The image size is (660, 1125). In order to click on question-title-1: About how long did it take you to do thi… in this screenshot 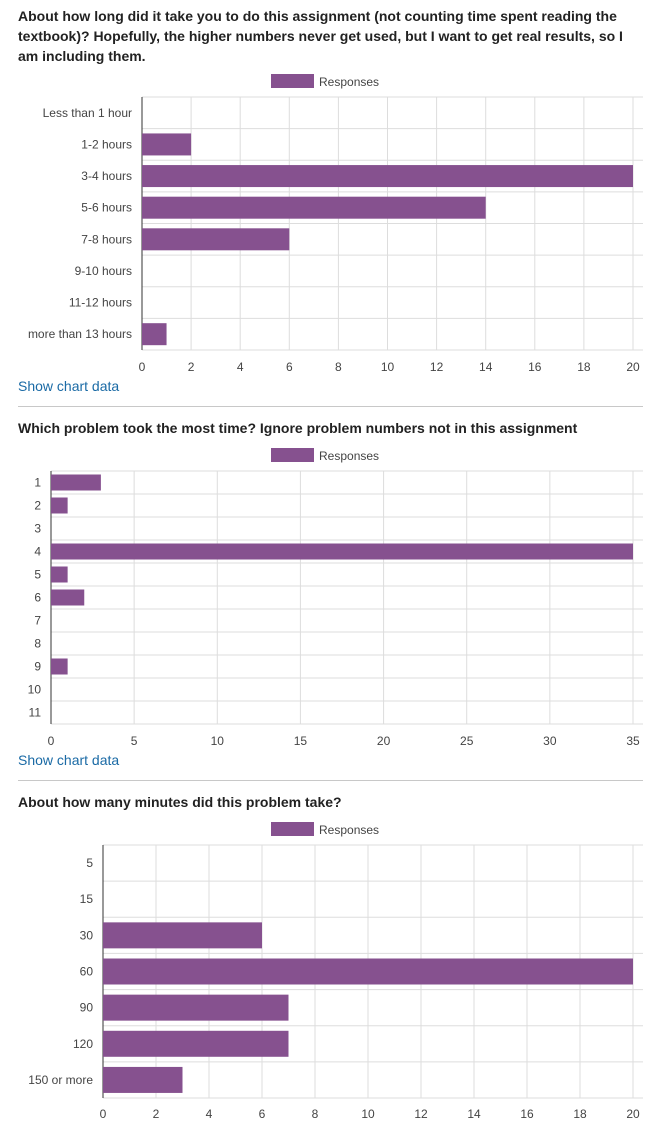, I will do `click(320, 36)`.